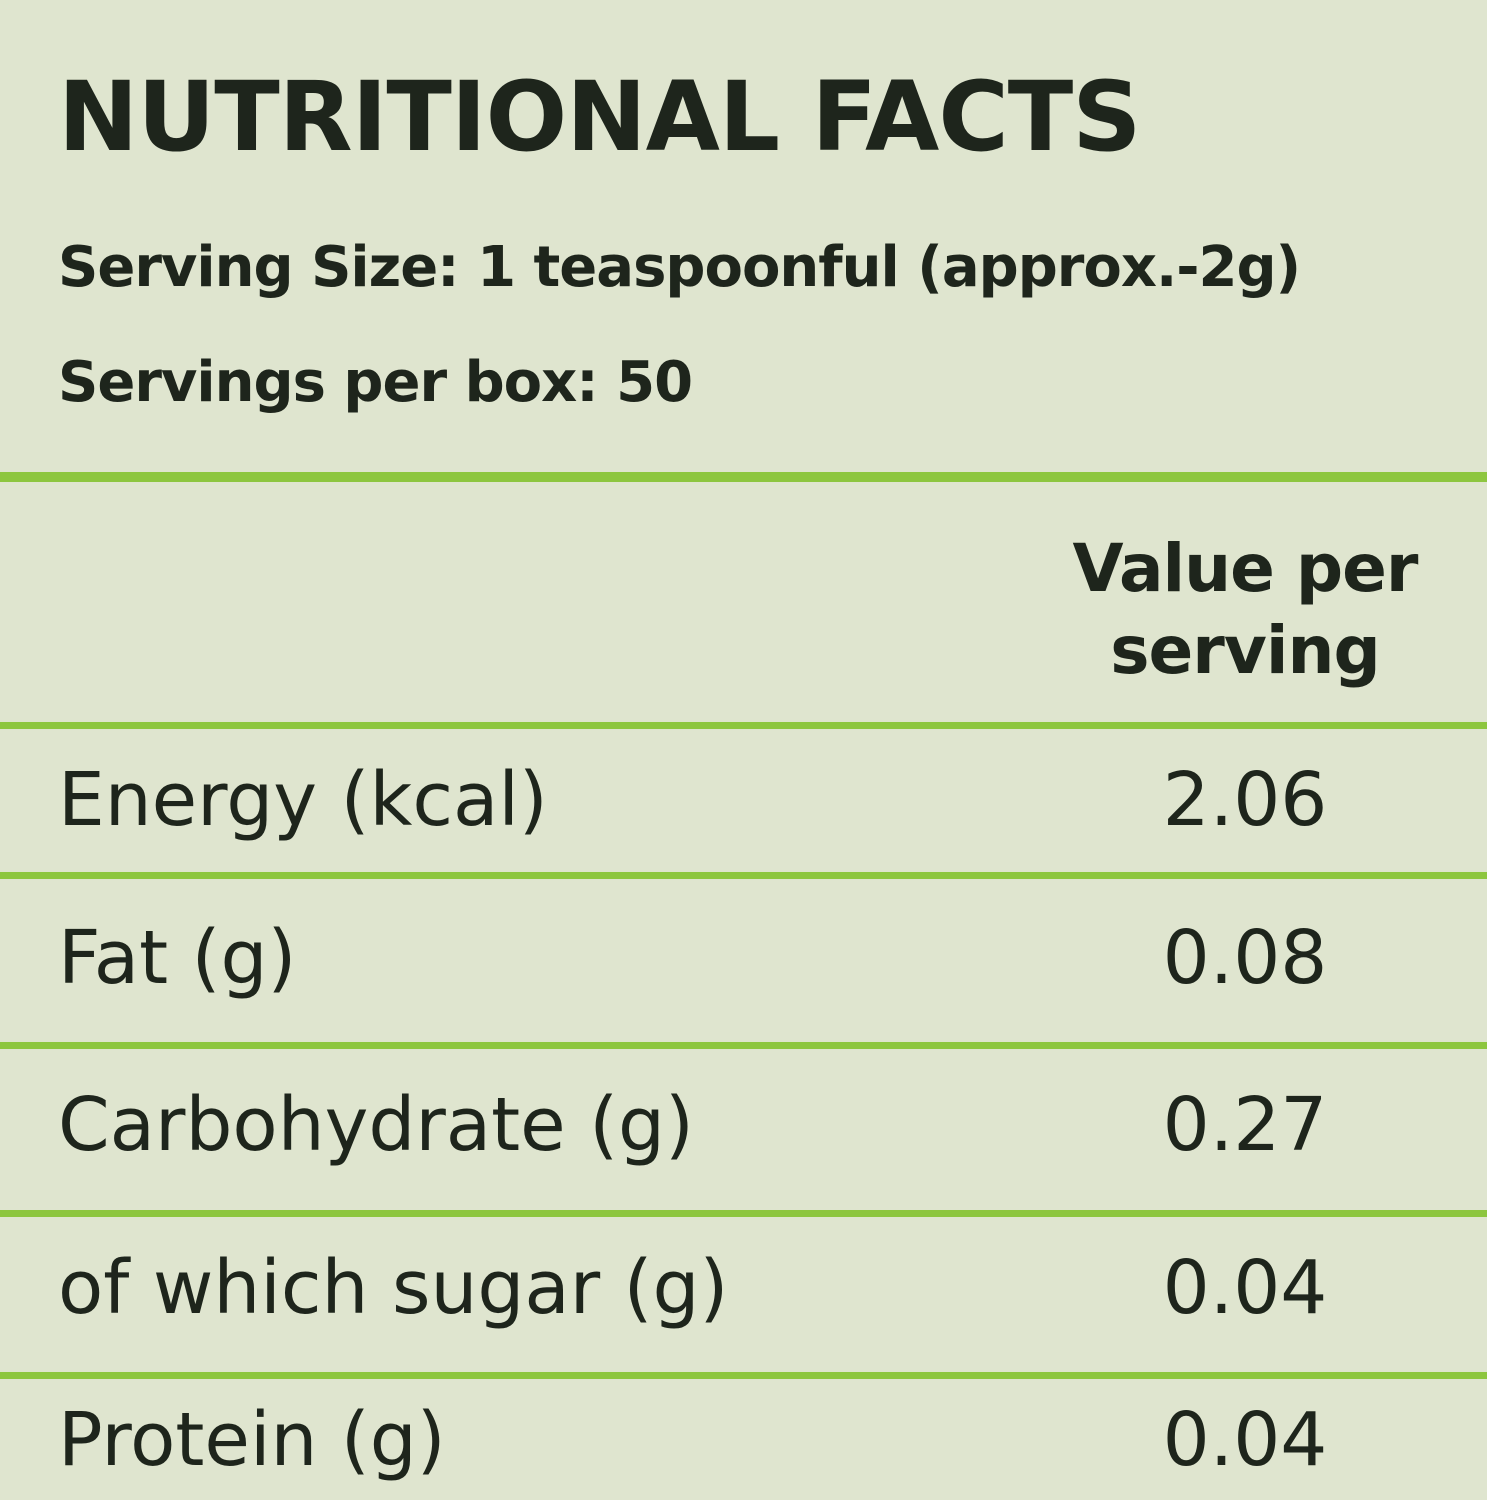 Image resolution: width=1487 pixels, height=1500 pixels. What do you see at coordinates (599, 117) in the screenshot?
I see `title: NUTRITIONAL FACTS` at bounding box center [599, 117].